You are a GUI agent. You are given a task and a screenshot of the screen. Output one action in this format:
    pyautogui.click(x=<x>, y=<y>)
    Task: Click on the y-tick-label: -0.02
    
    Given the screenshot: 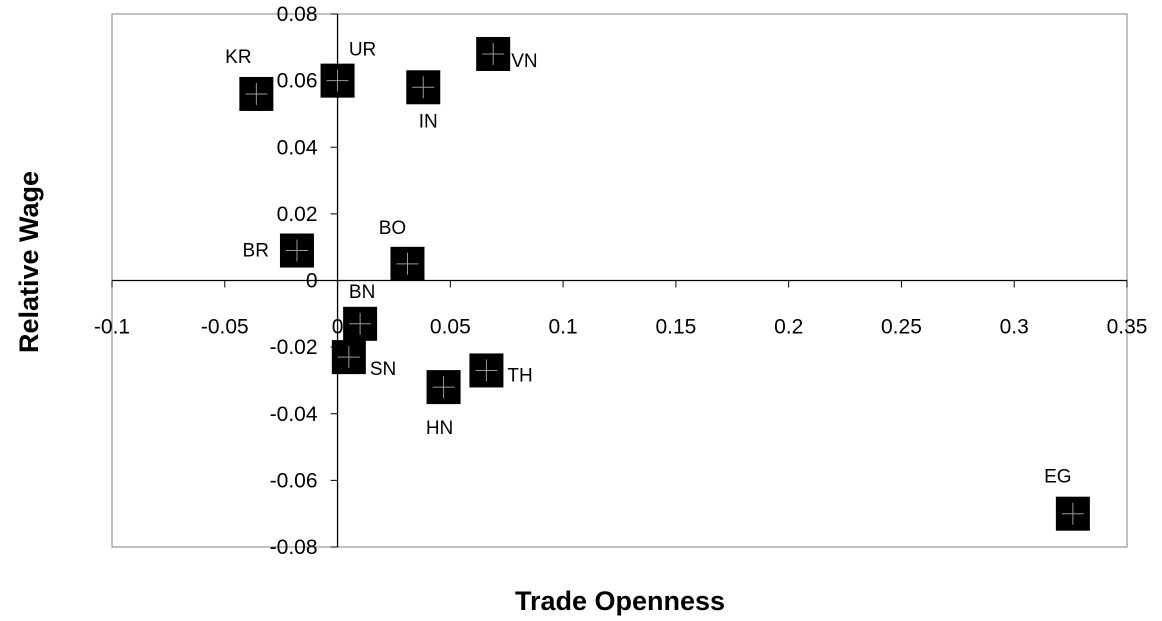 What is the action you would take?
    pyautogui.click(x=294, y=347)
    